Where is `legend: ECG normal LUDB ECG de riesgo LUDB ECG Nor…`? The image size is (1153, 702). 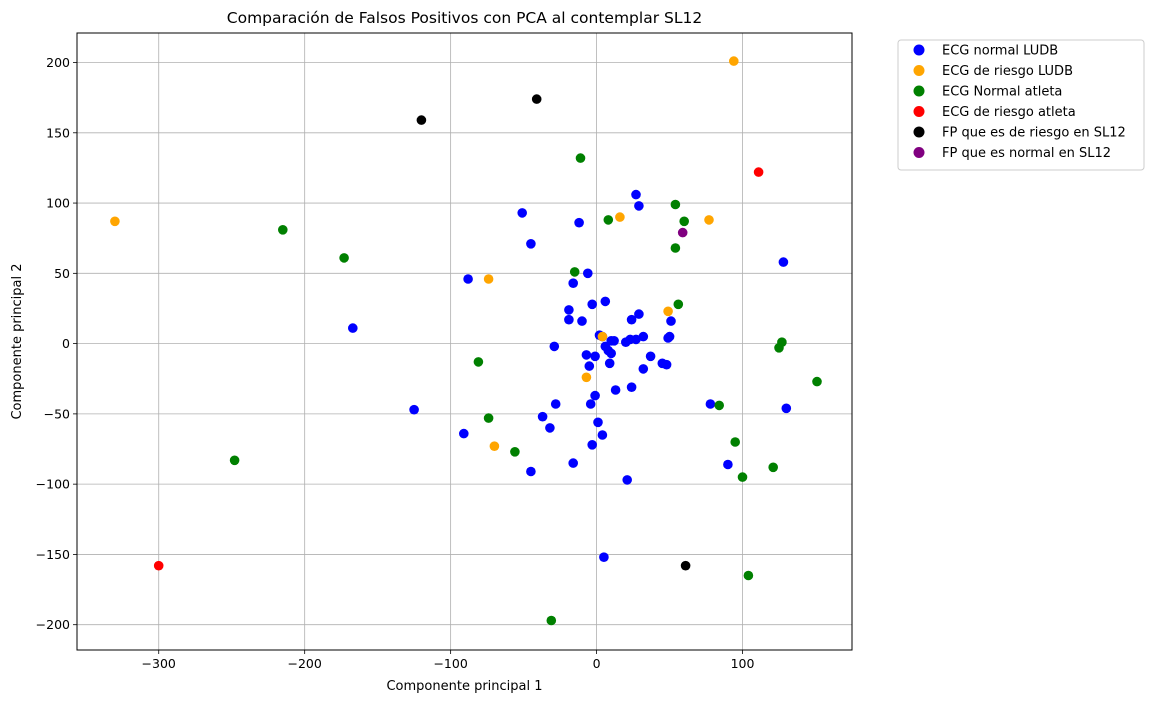
legend: ECG normal LUDB ECG de riesgo LUDB ECG Nor… is located at coordinates (1021, 105).